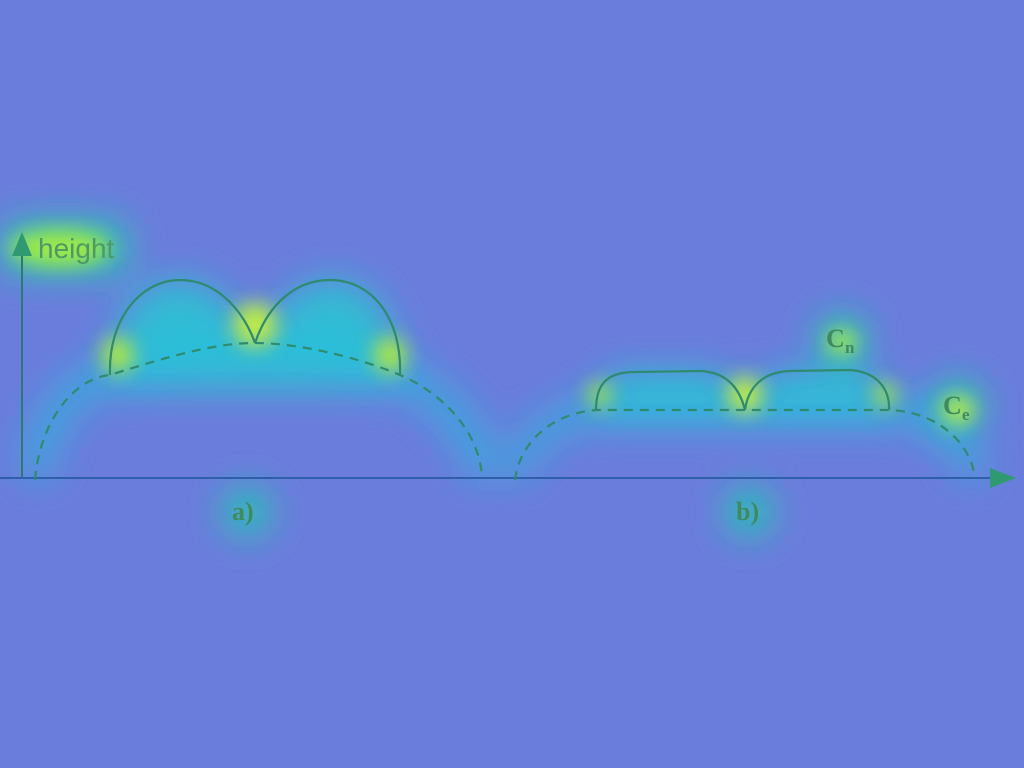  I want to click on curve-label-ce-main: C, so click(952, 405).